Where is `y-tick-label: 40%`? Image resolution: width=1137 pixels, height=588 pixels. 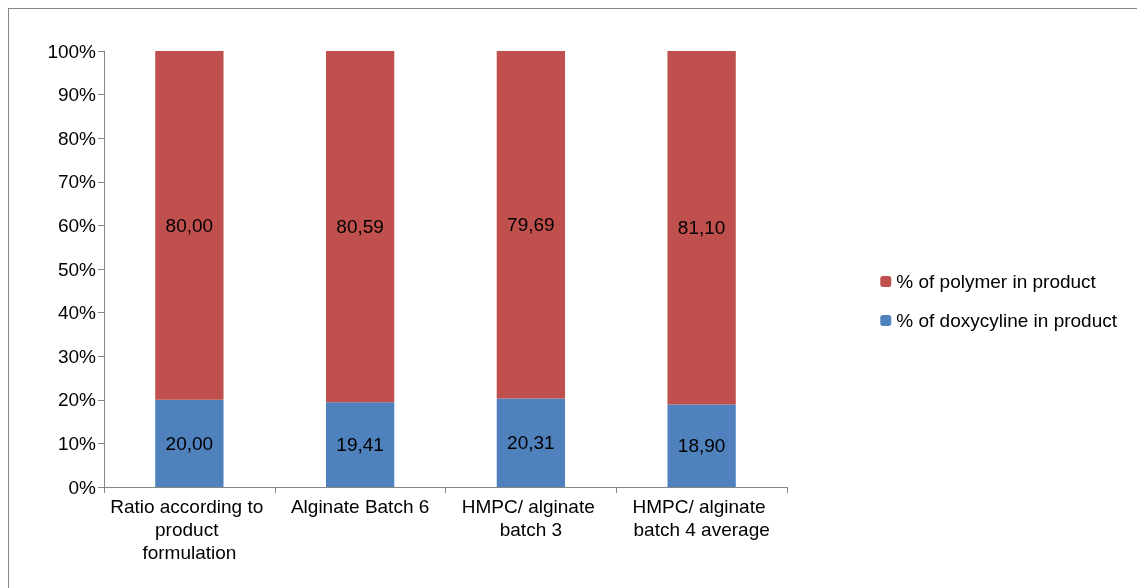 y-tick-label: 40% is located at coordinates (77, 313).